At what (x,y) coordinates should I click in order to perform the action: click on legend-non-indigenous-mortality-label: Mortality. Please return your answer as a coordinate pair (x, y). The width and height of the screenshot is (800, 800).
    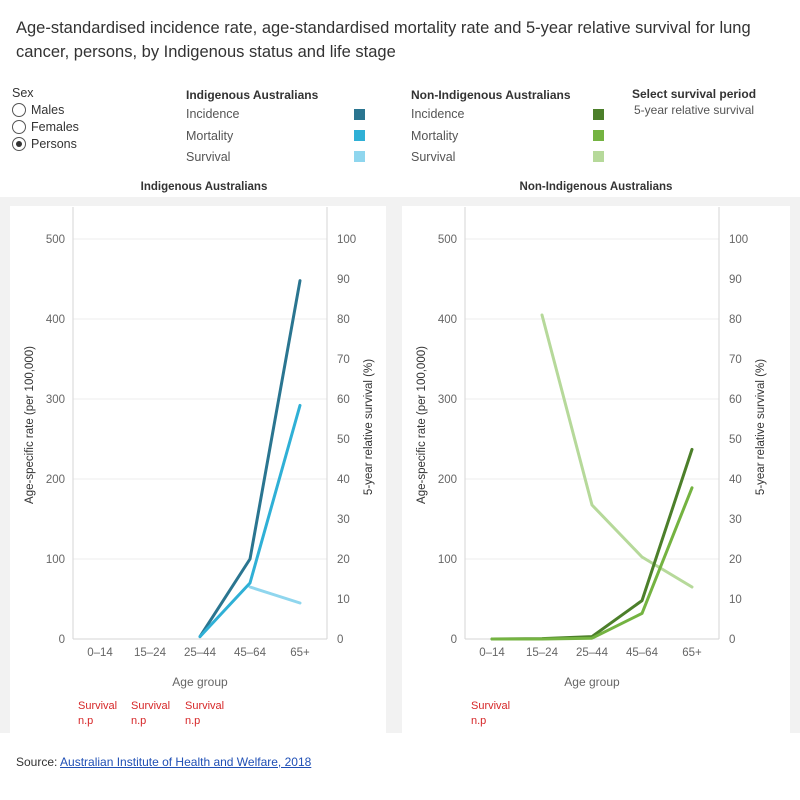
    Looking at the image, I should click on (435, 136).